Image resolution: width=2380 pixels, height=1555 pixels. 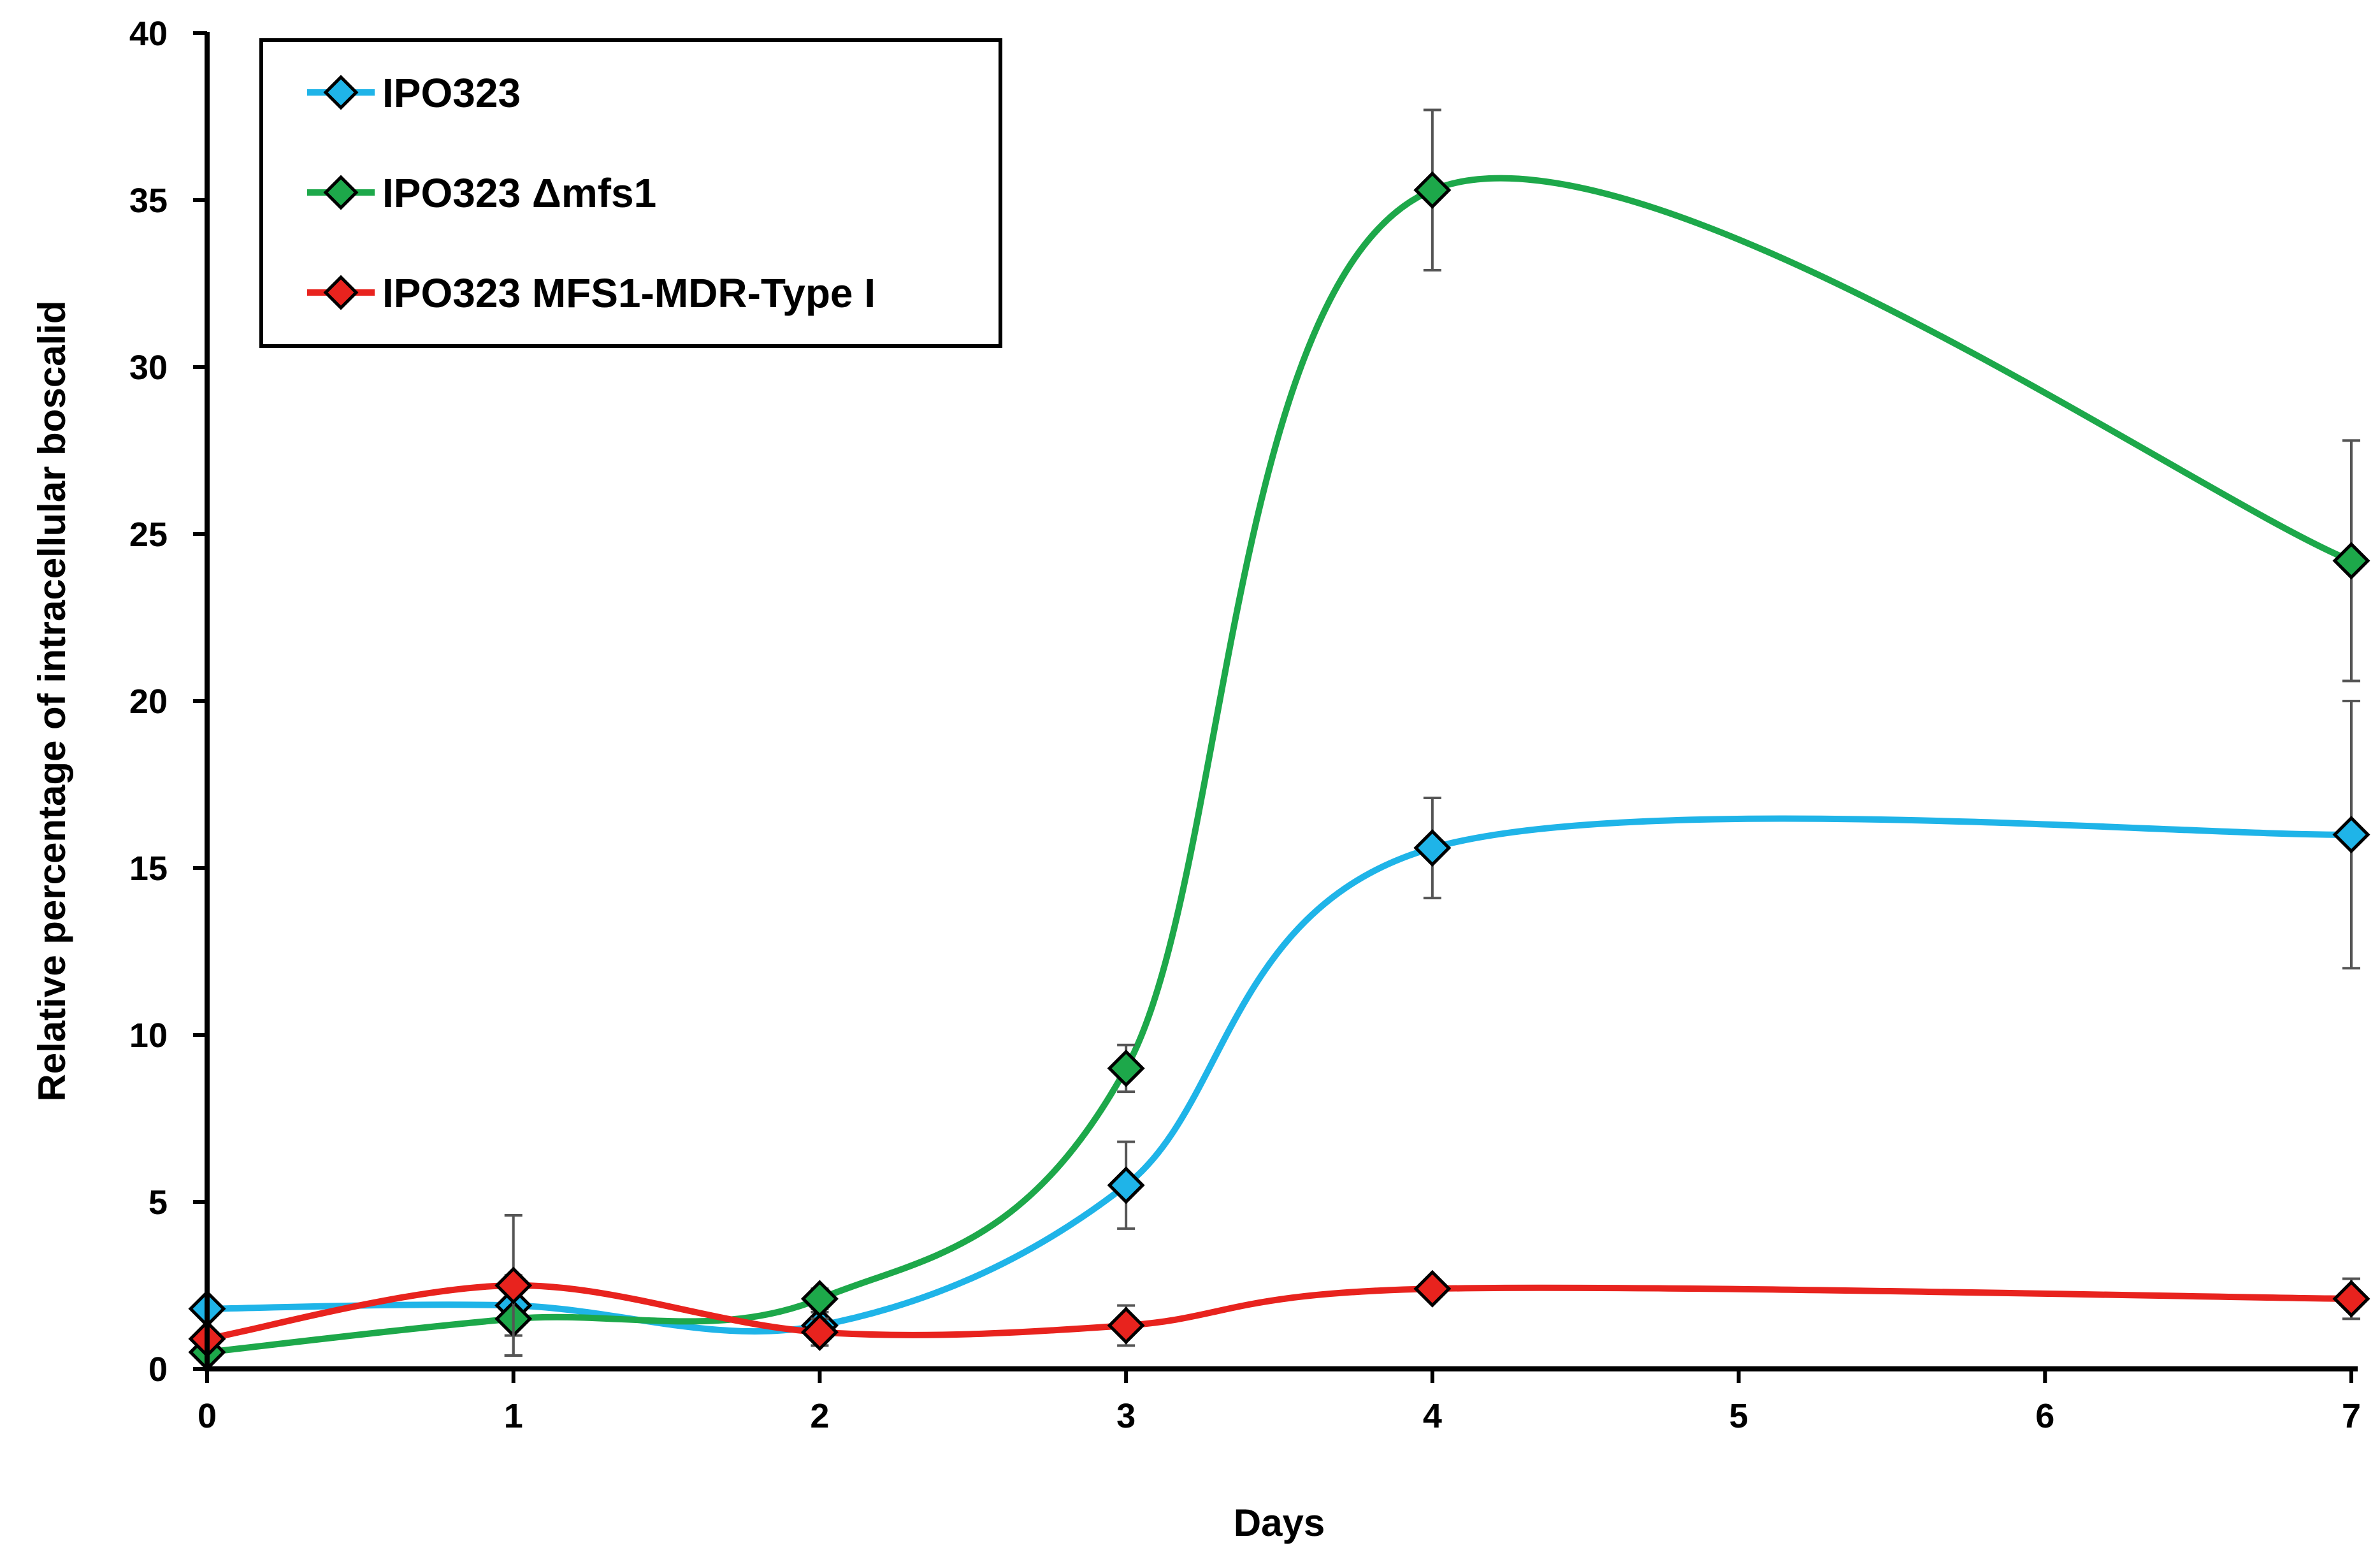 What do you see at coordinates (158, 1202) in the screenshot?
I see `y-tick-label: 5` at bounding box center [158, 1202].